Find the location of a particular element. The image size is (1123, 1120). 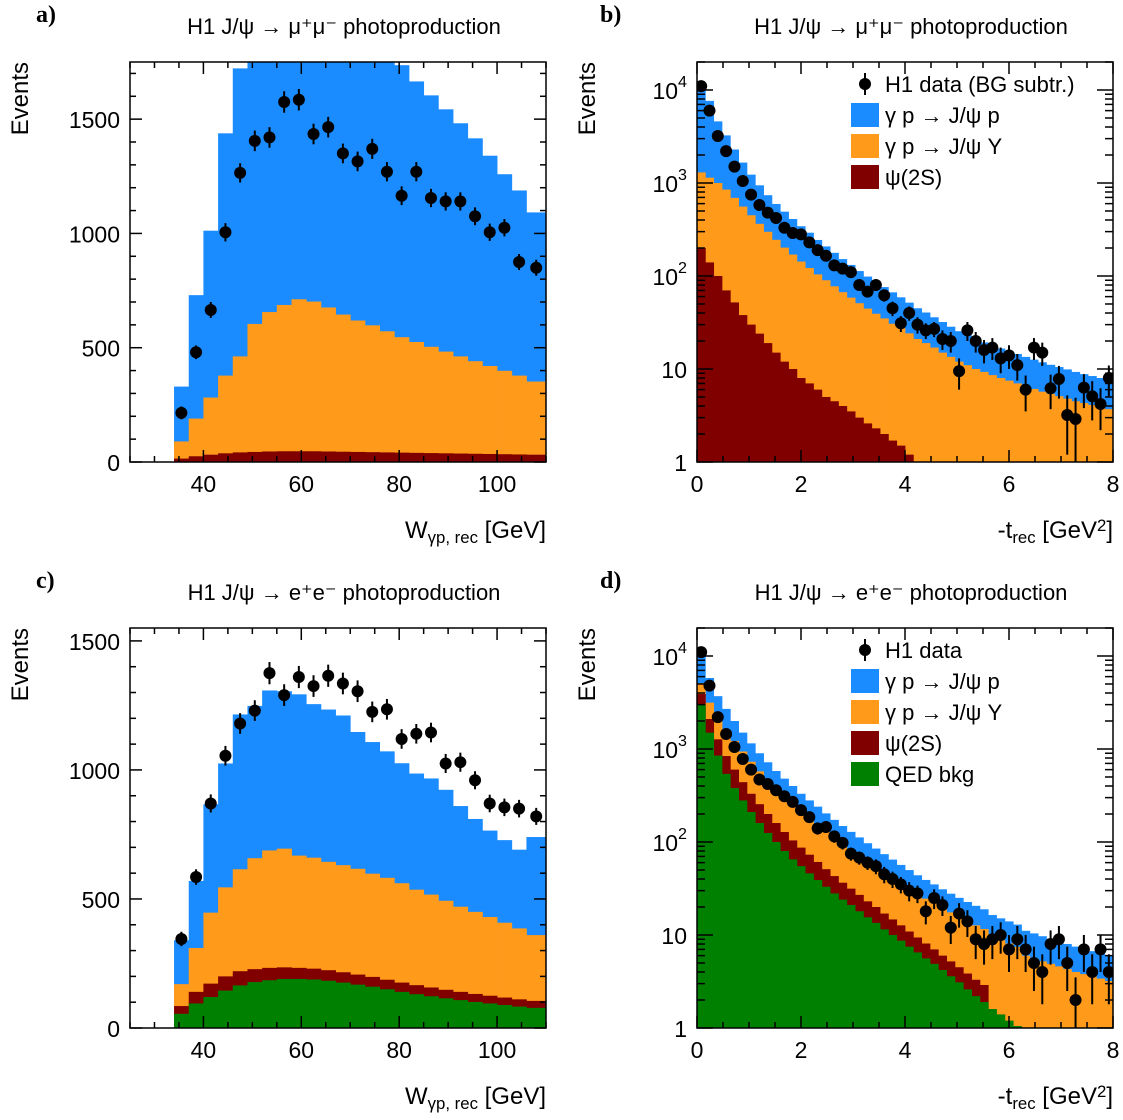

y-tick-label: 500 is located at coordinates (101, 900).